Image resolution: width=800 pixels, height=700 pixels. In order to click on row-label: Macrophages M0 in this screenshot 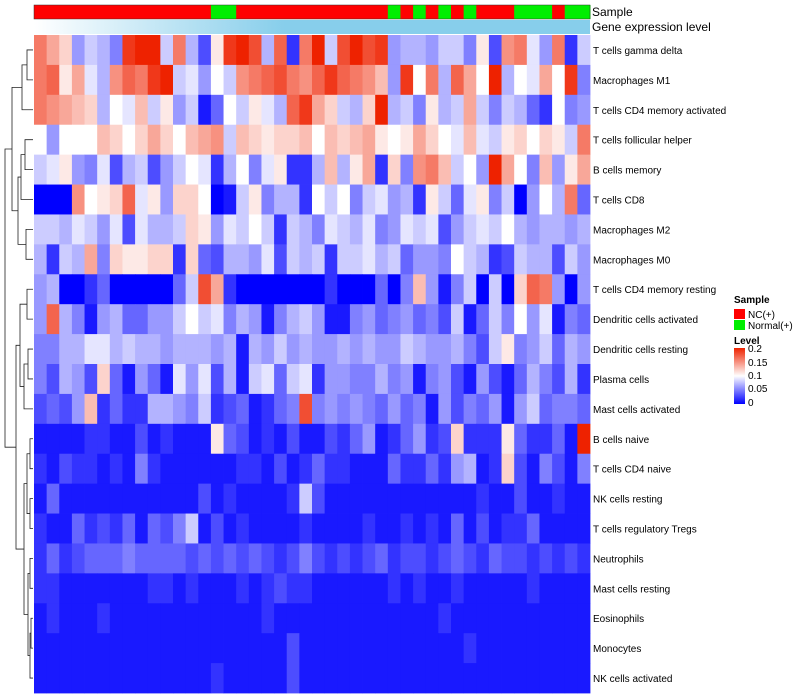, I will do `click(632, 260)`.